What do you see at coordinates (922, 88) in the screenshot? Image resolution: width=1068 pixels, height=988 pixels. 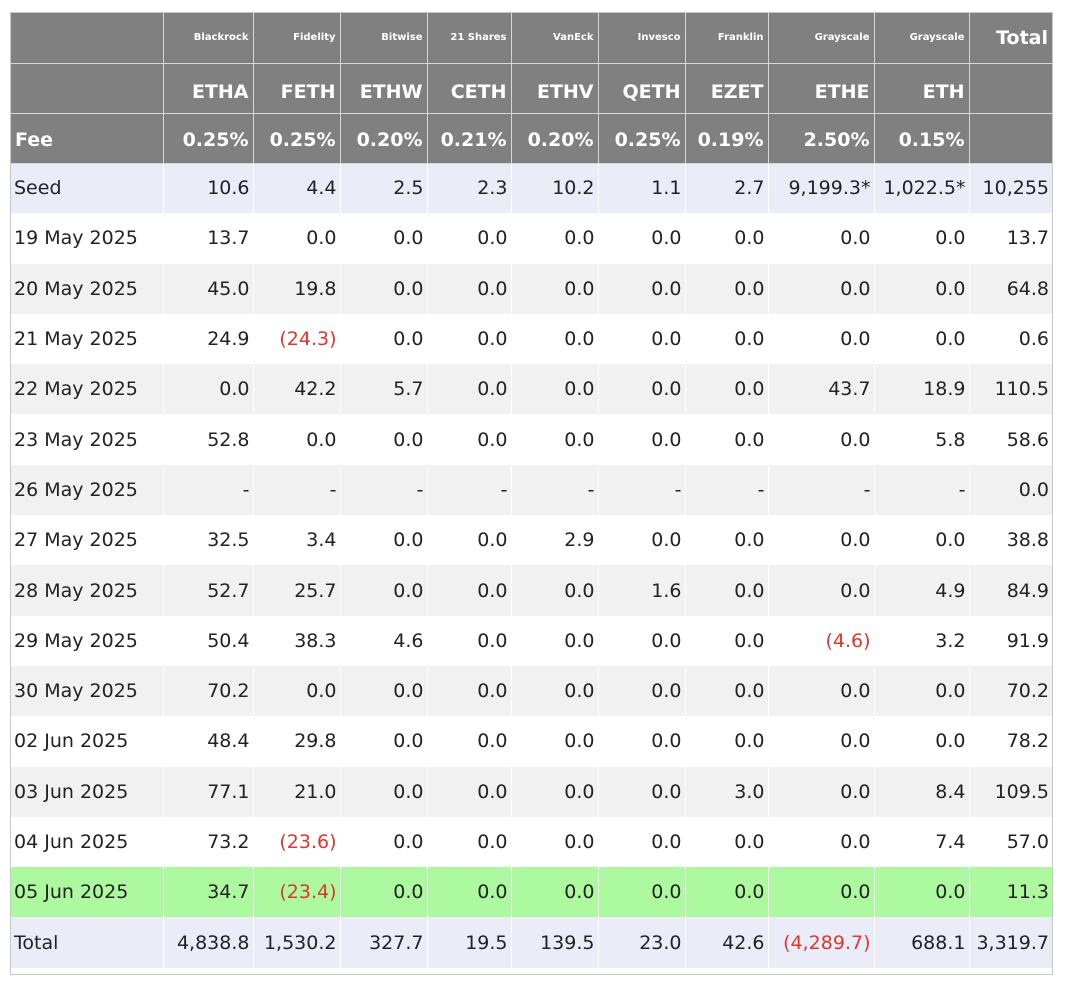 I see `ticker-header: ETH` at bounding box center [922, 88].